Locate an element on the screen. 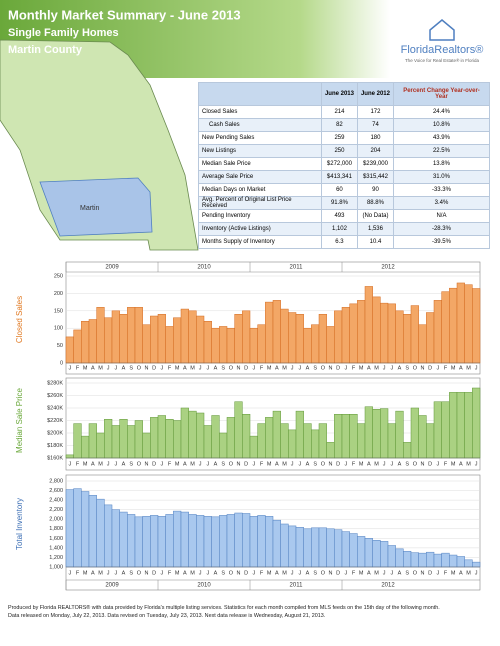 The height and width of the screenshot is (646, 500). y-tick-label: $240K is located at coordinates (55, 408).